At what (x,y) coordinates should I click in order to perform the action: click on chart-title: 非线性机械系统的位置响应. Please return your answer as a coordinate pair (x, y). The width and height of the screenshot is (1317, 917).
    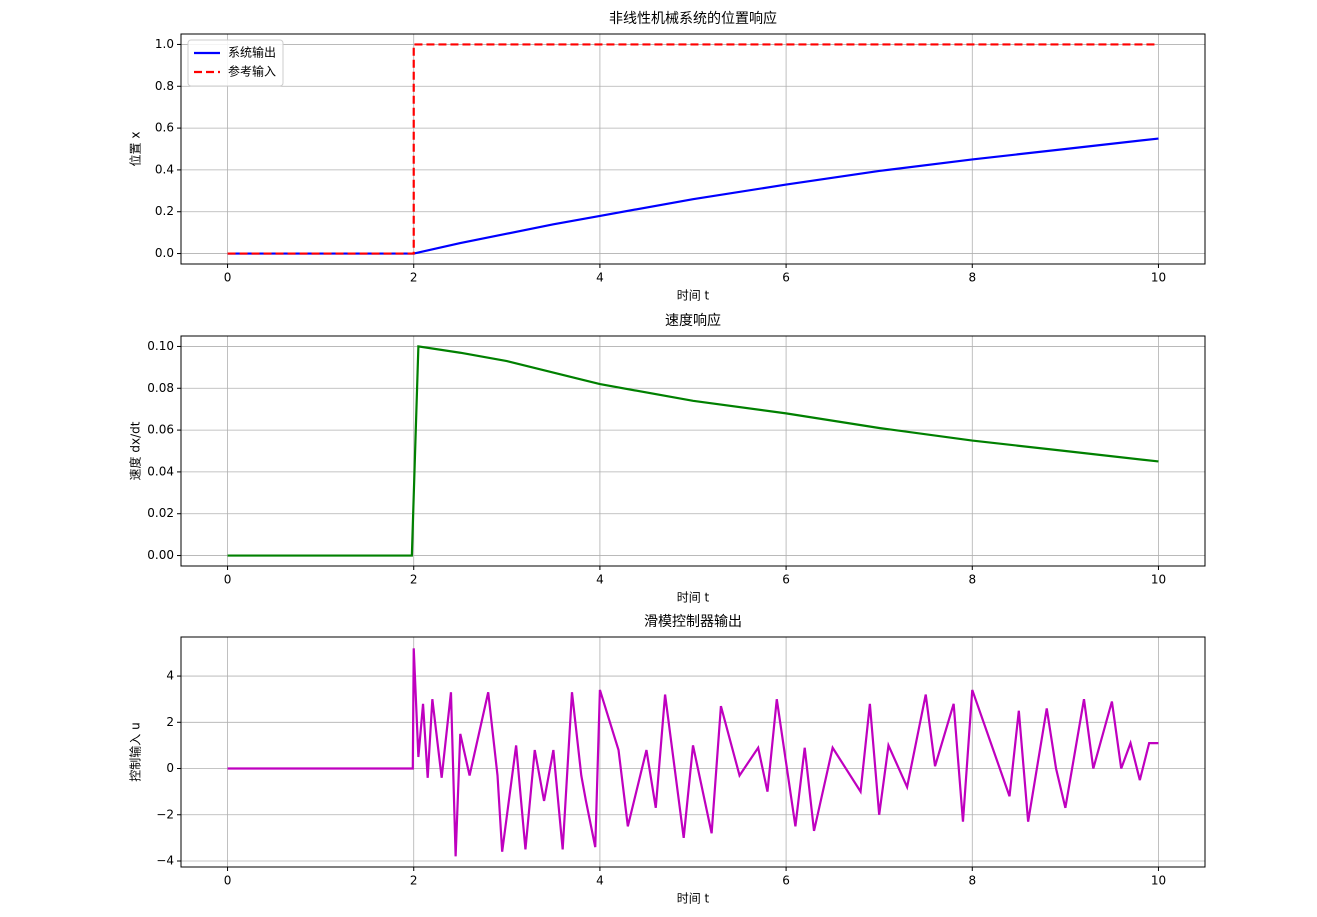
    Looking at the image, I should click on (693, 18).